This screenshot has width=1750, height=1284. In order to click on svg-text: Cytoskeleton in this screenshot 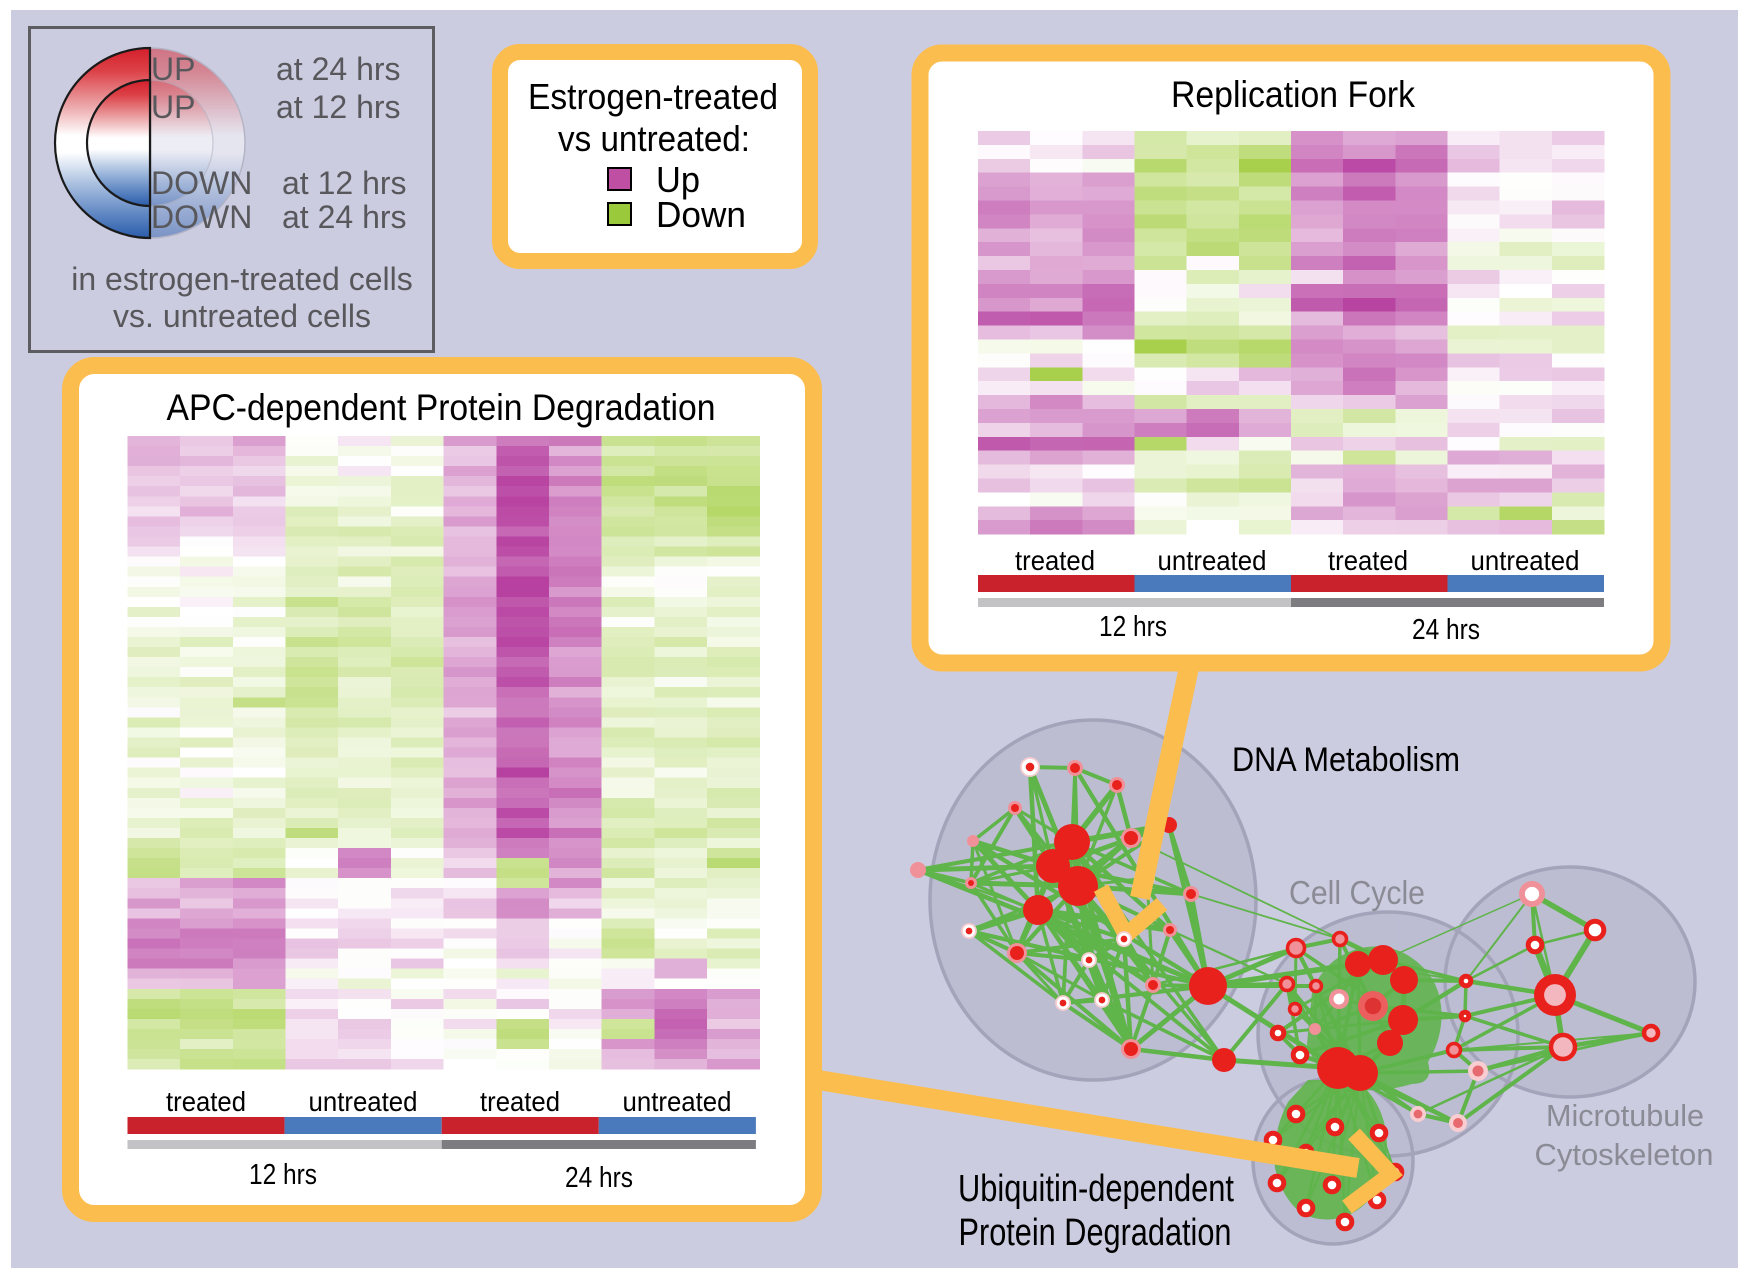, I will do `click(1624, 1154)`.